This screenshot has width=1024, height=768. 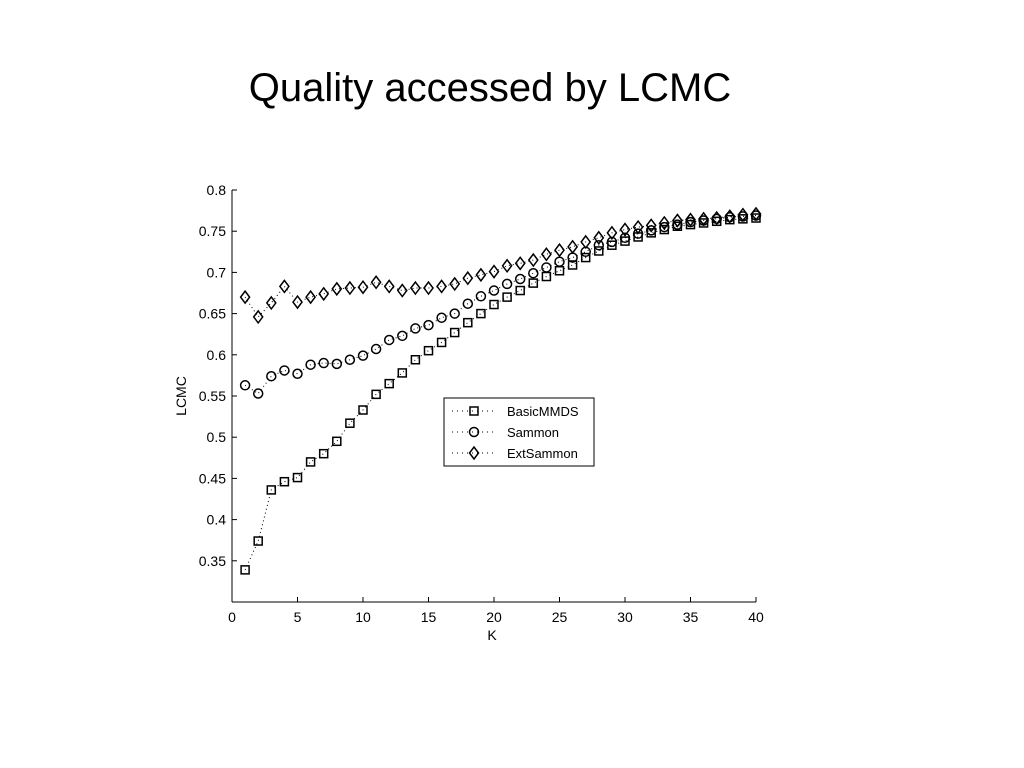 What do you see at coordinates (232, 617) in the screenshot?
I see `x-tick-label: 0` at bounding box center [232, 617].